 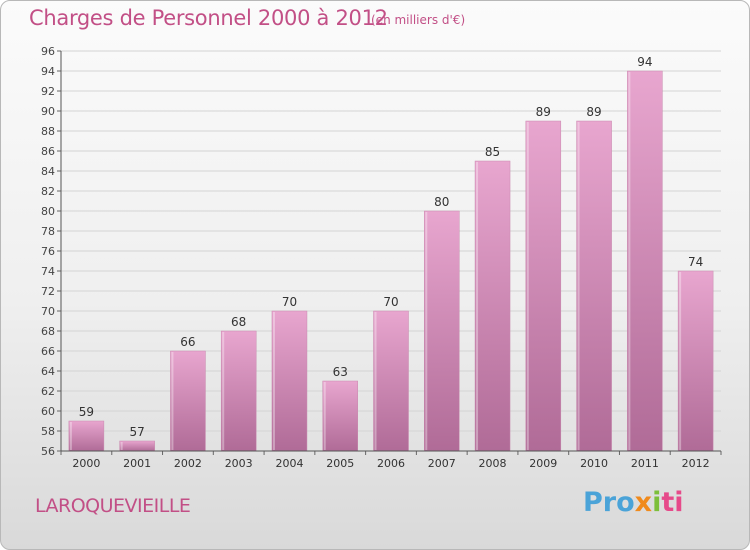 What do you see at coordinates (644, 62) in the screenshot?
I see `data-label: 94` at bounding box center [644, 62].